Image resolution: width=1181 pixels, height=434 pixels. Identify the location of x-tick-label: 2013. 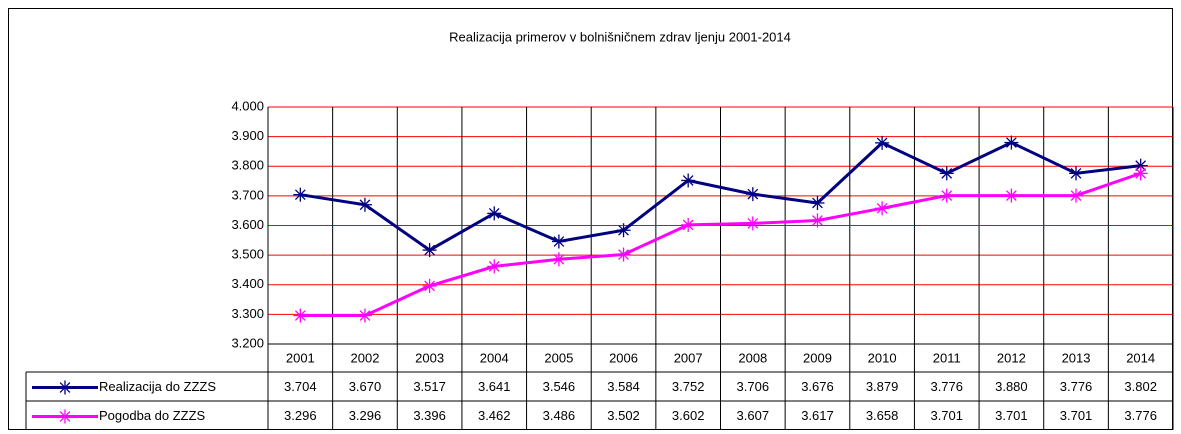
(1076, 357).